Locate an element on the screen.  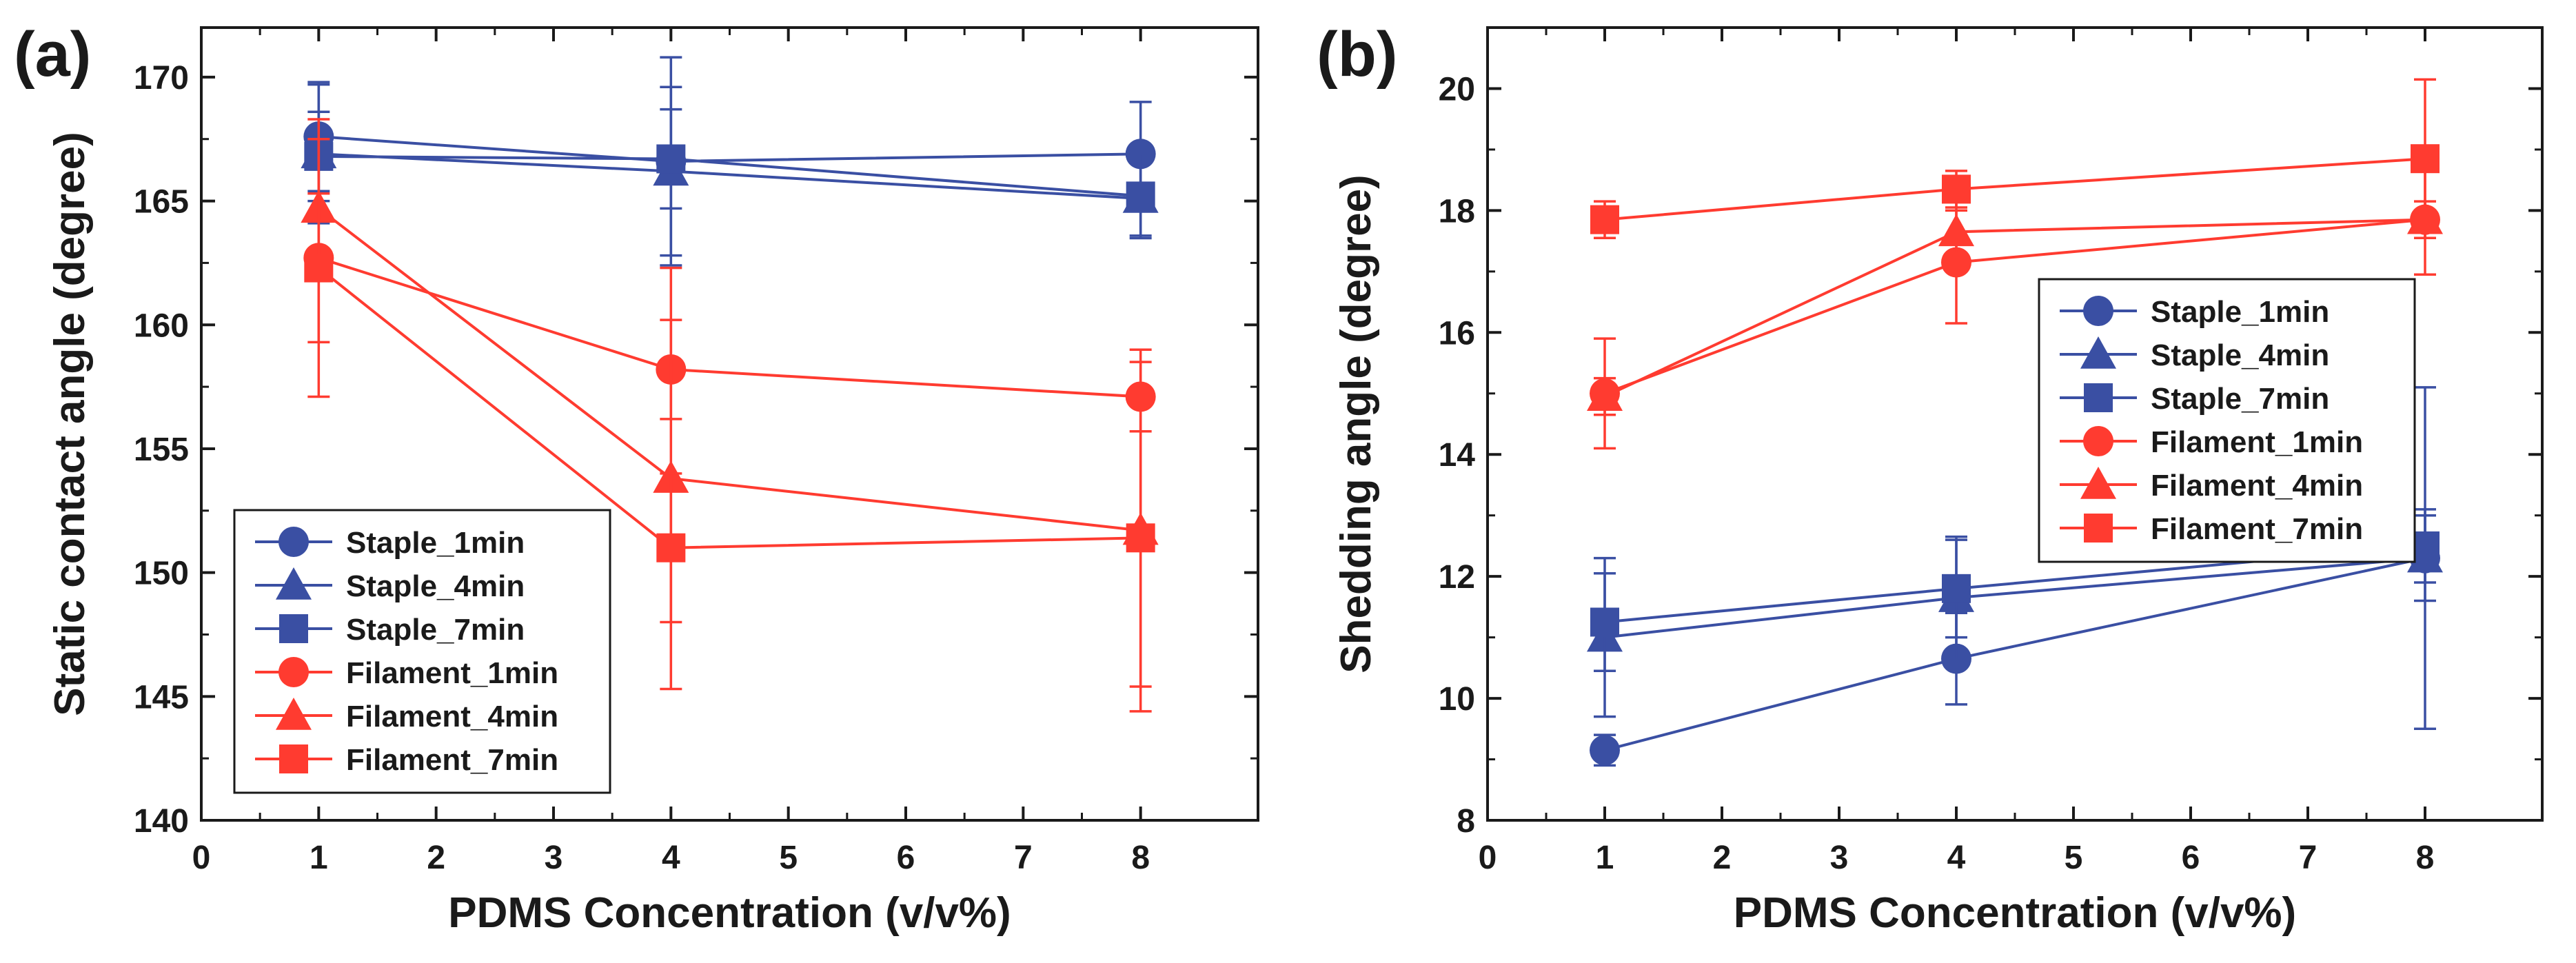
y-tick-label: 10 is located at coordinates (1457, 699).